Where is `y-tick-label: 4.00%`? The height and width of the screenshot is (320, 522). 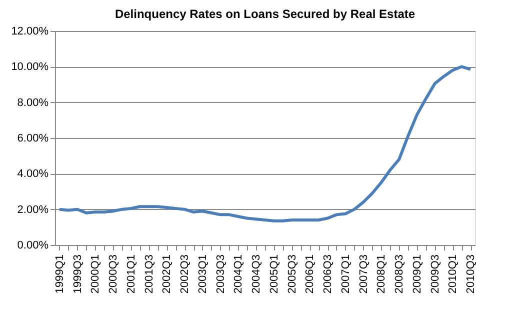
y-tick-label: 4.00% is located at coordinates (33, 174).